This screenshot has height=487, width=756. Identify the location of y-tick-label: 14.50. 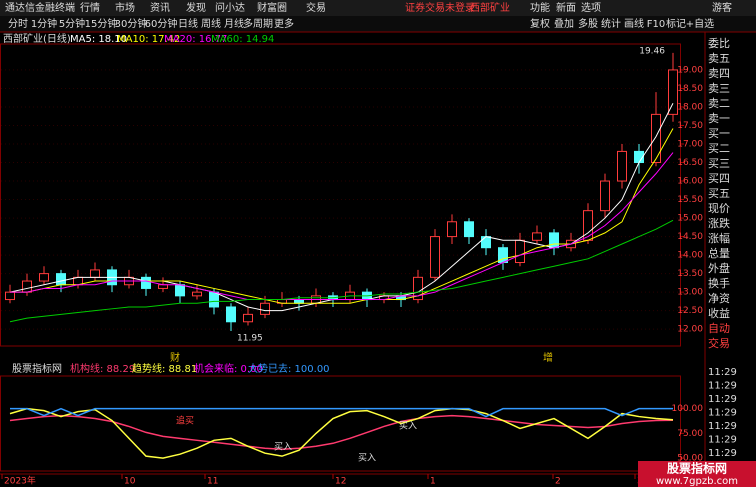
(690, 237).